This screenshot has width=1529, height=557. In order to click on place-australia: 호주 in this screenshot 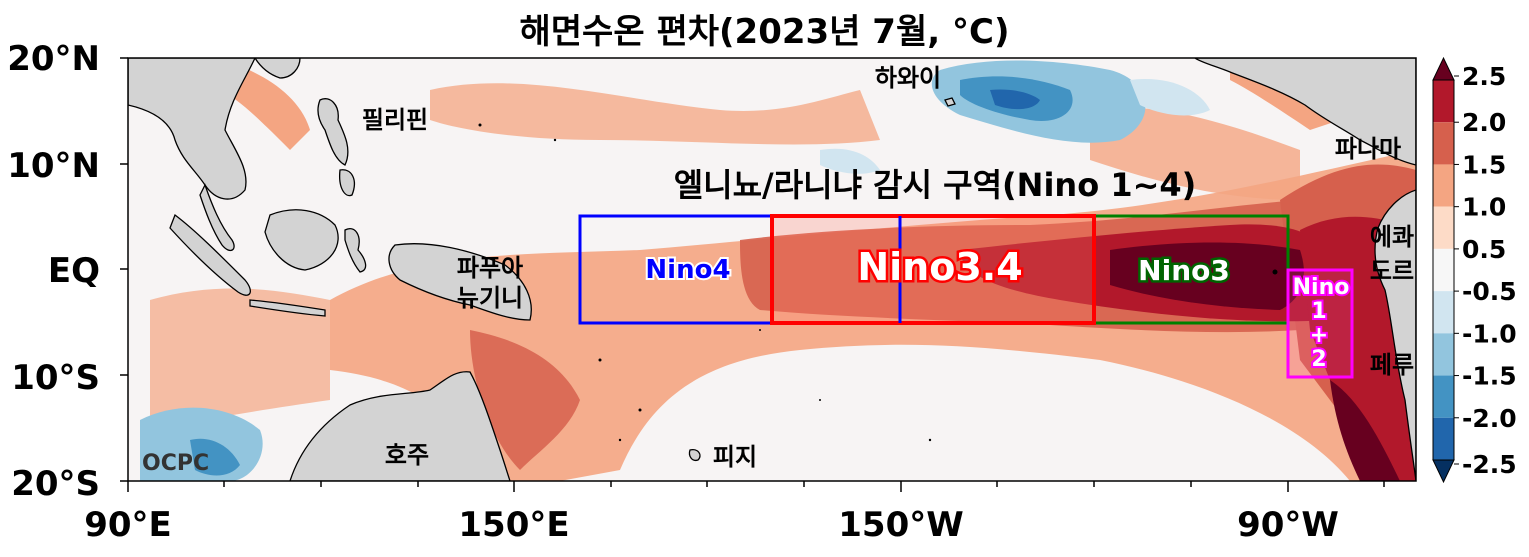, I will do `click(407, 455)`.